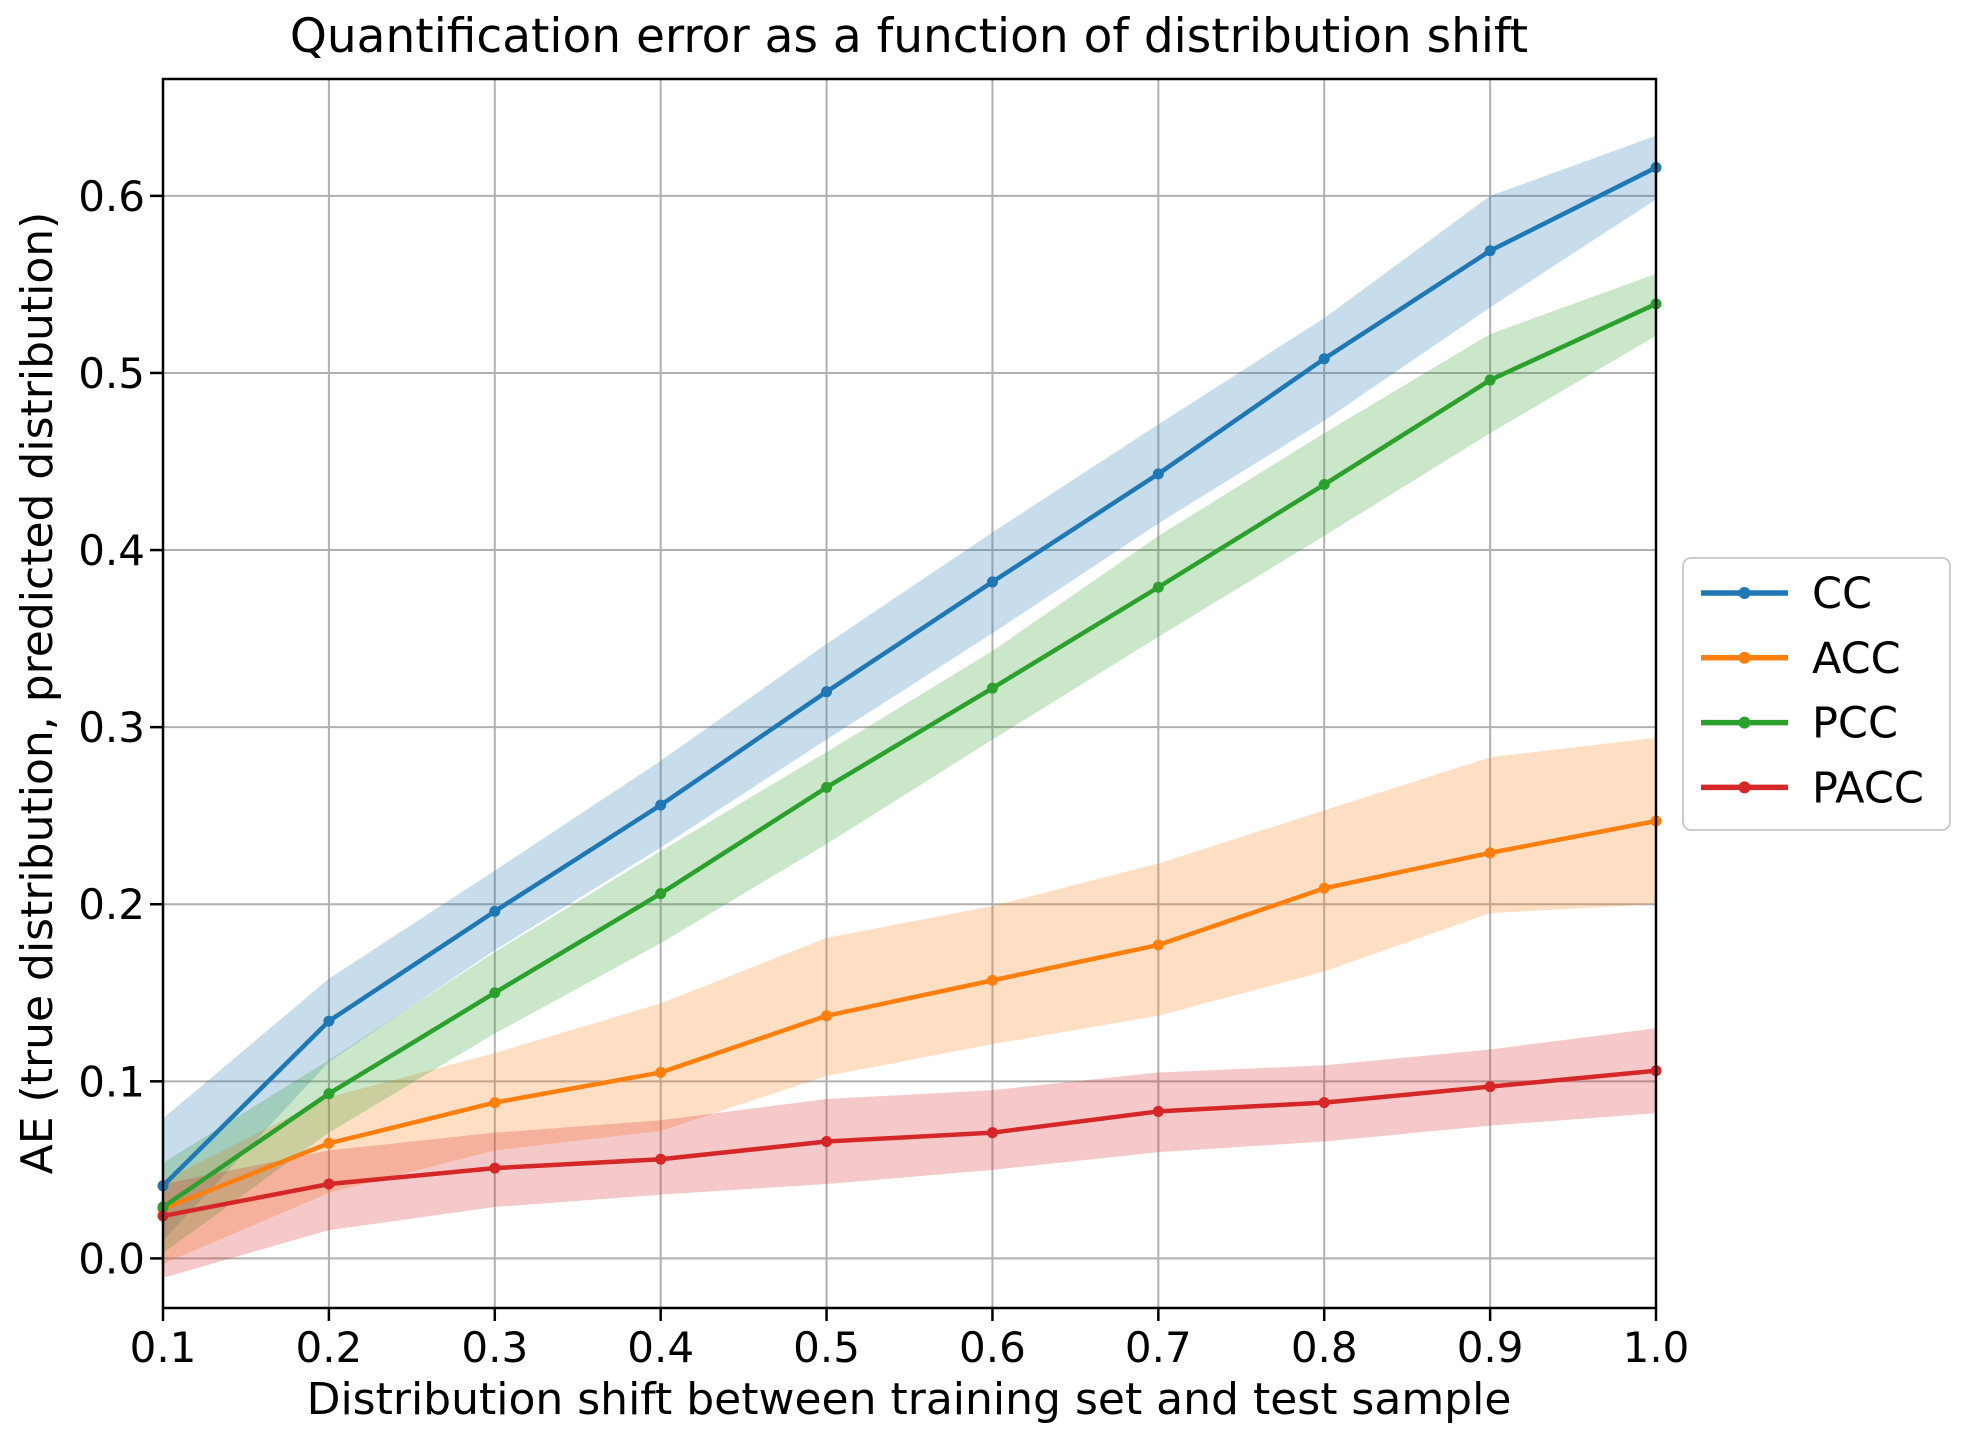 The width and height of the screenshot is (1969, 1446). Describe the element at coordinates (328, 1347) in the screenshot. I see `x-tick-label: 0.2` at that location.